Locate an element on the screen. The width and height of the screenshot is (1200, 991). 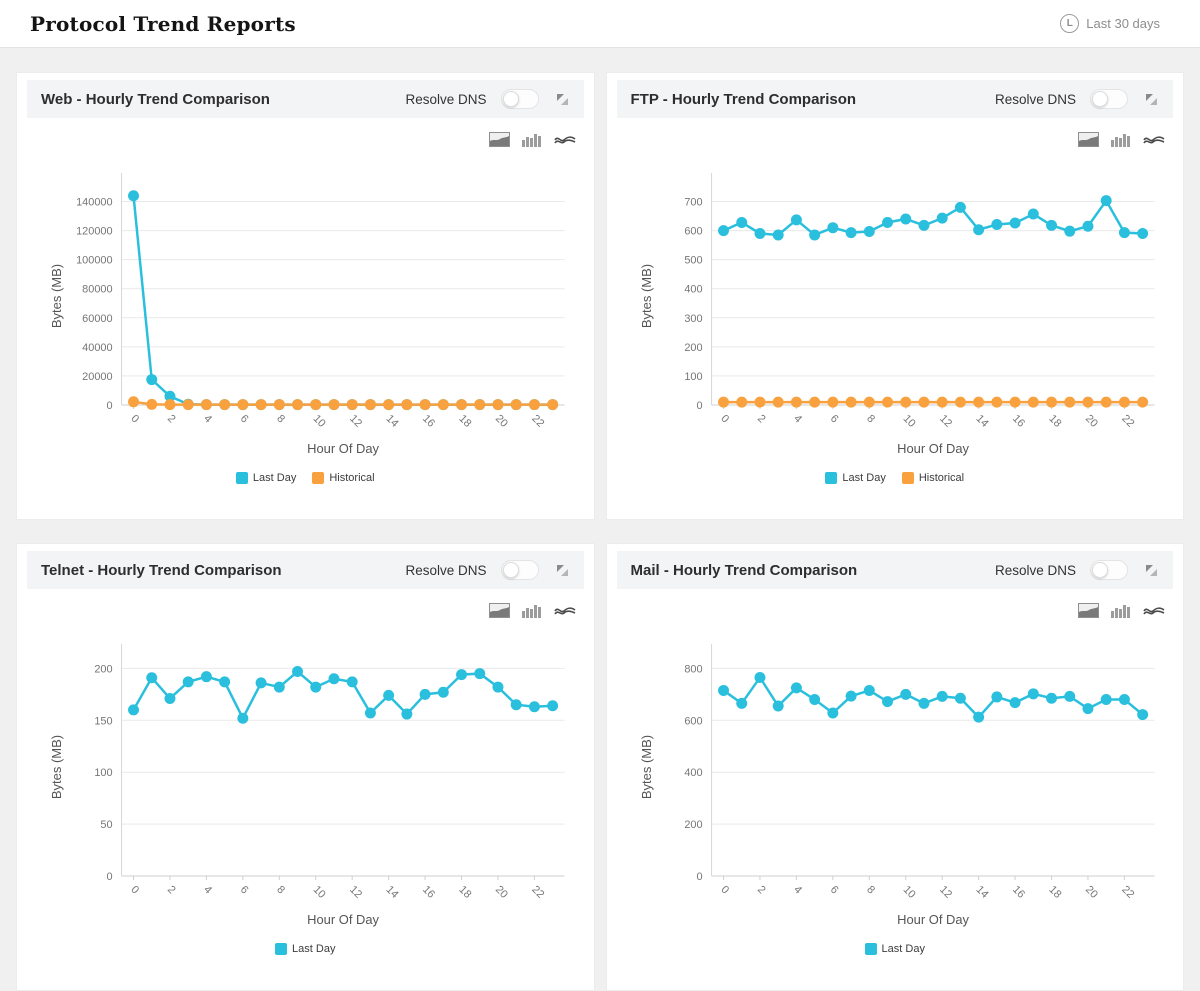
legend-label: Historical is located at coordinates (941, 478).